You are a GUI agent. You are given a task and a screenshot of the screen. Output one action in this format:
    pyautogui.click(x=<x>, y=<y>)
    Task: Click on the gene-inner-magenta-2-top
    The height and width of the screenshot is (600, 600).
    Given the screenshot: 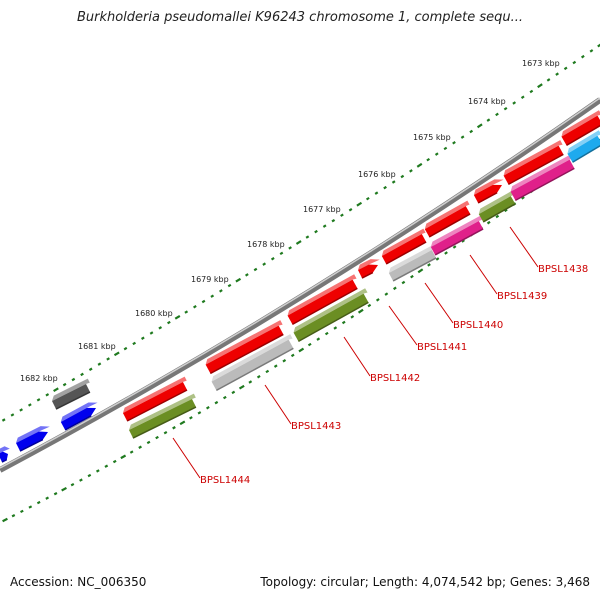 What is the action you would take?
    pyautogui.click(x=542, y=173)
    